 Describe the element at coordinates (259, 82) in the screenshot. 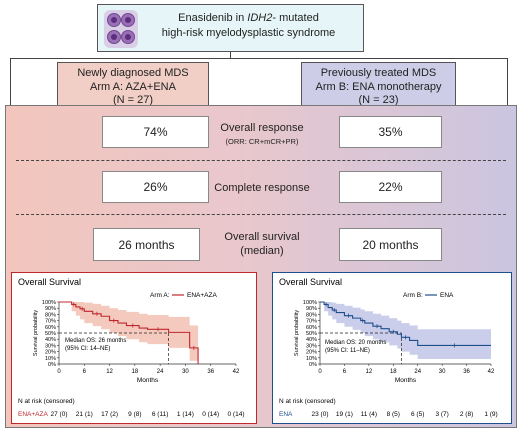

I see `connector-bracket` at that location.